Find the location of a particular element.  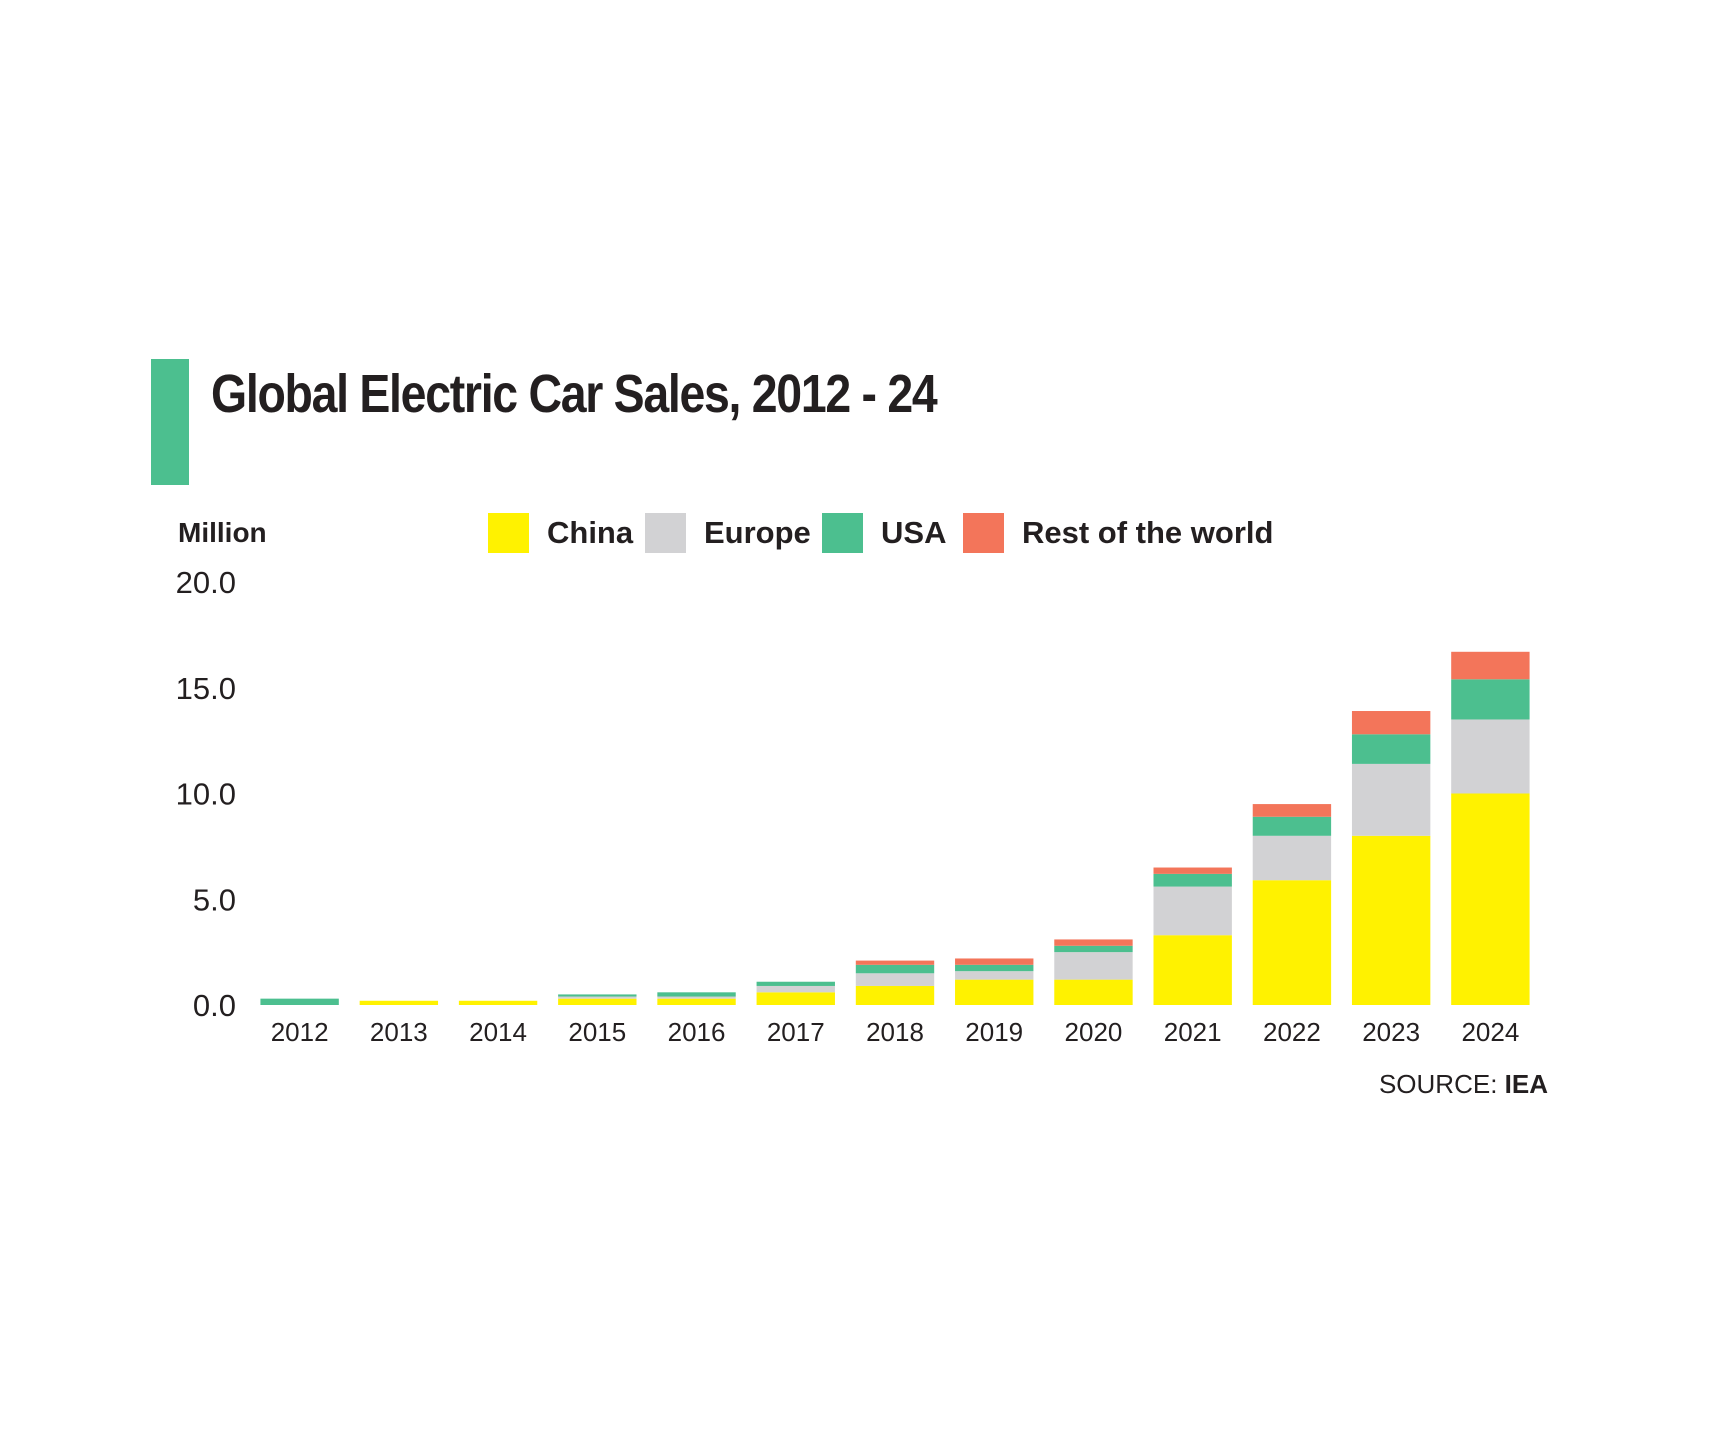

bar-europe-2015 is located at coordinates (597, 997).